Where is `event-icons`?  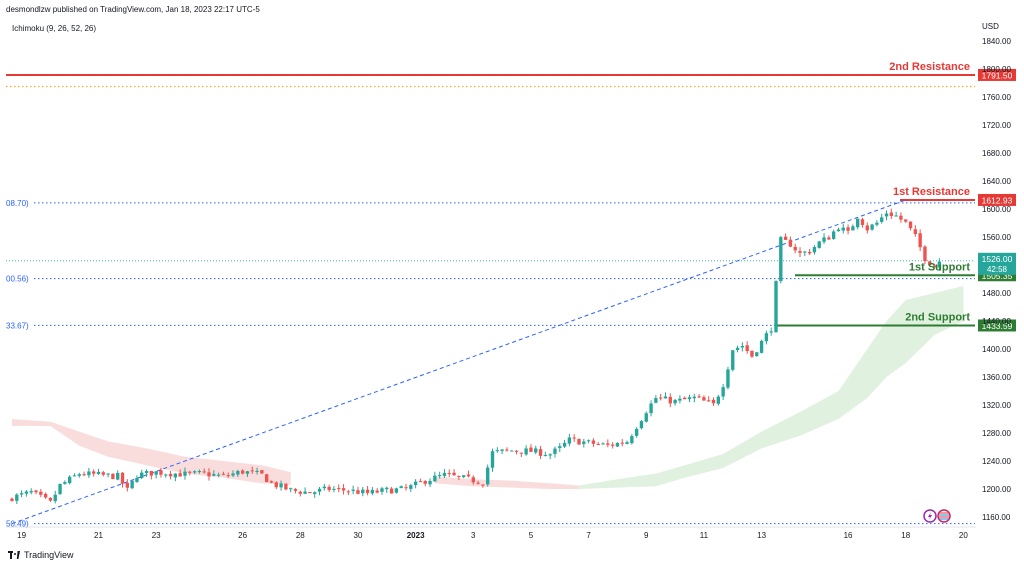 event-icons is located at coordinates (937, 516).